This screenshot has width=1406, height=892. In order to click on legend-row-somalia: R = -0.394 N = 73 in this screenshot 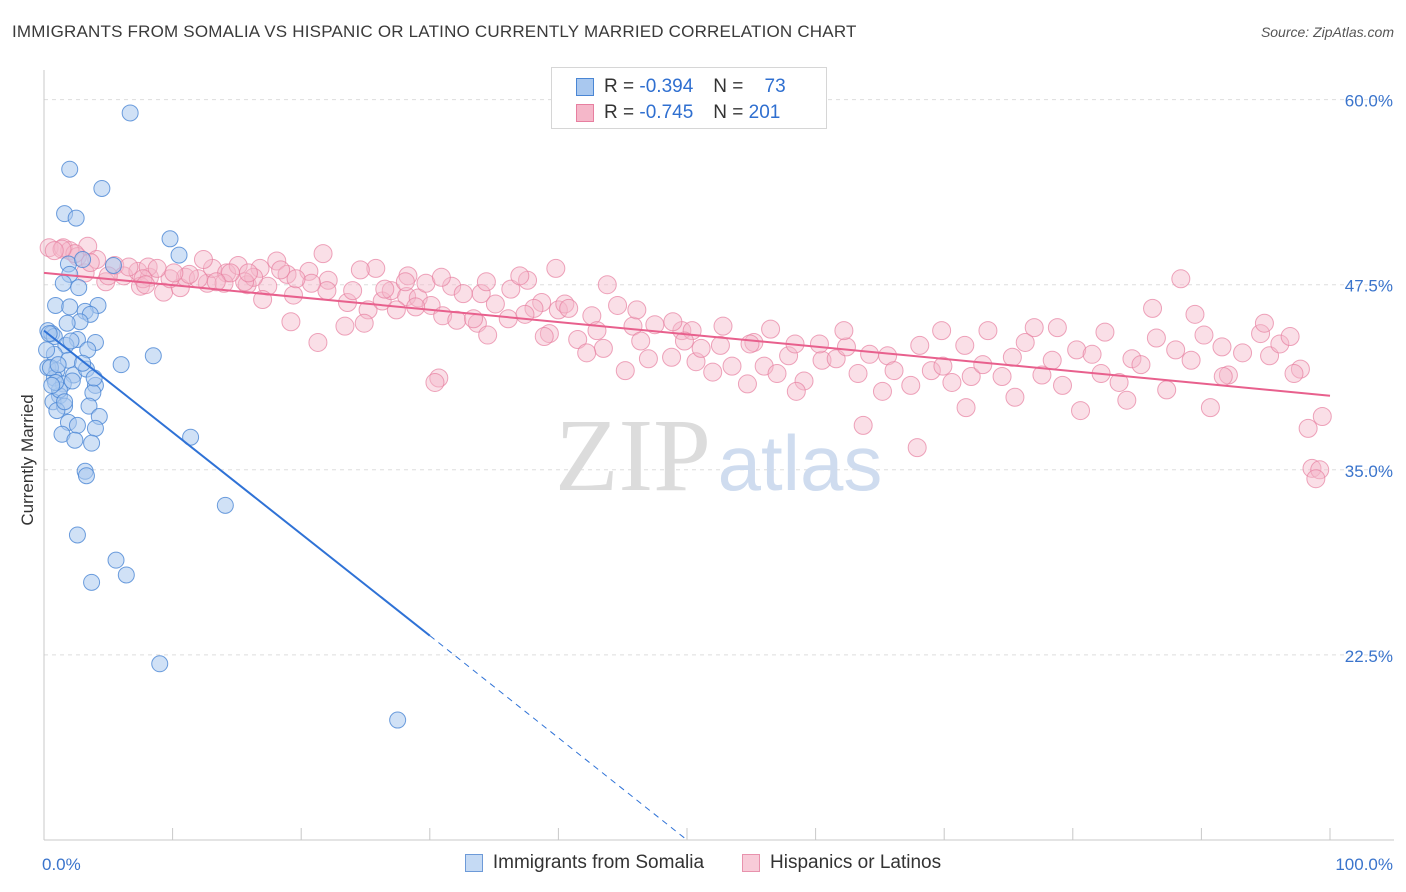, I will do `click(681, 87)`.